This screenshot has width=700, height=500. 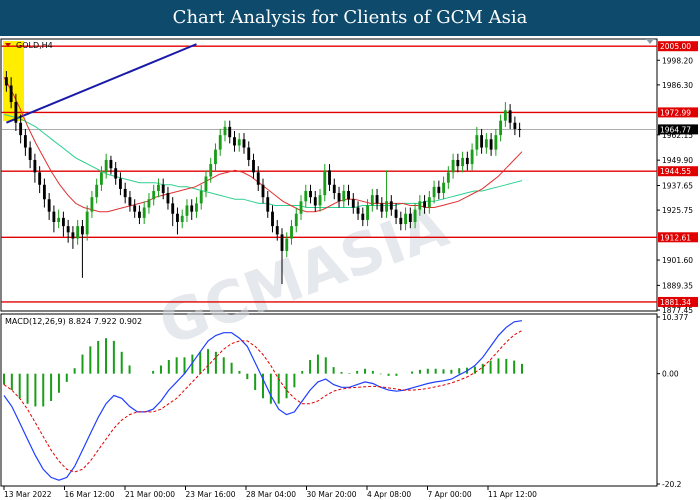 I want to click on level-price-label: 1944.55, so click(x=675, y=171).